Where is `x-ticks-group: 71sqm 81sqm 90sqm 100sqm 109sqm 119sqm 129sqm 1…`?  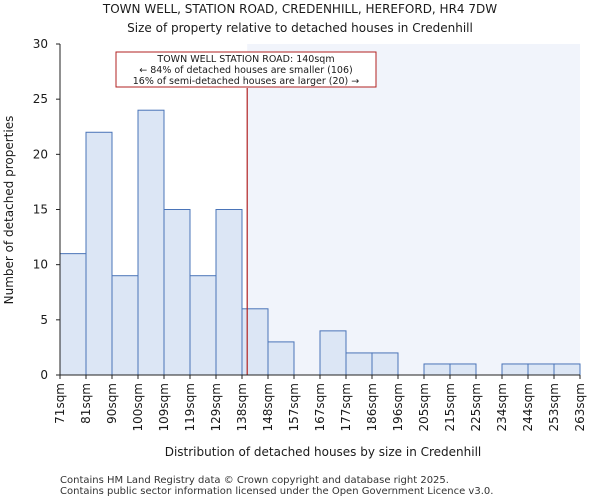 x-ticks-group: 71sqm 81sqm 90sqm 100sqm 109sqm 119sqm 129sqm 1… is located at coordinates (320, 403).